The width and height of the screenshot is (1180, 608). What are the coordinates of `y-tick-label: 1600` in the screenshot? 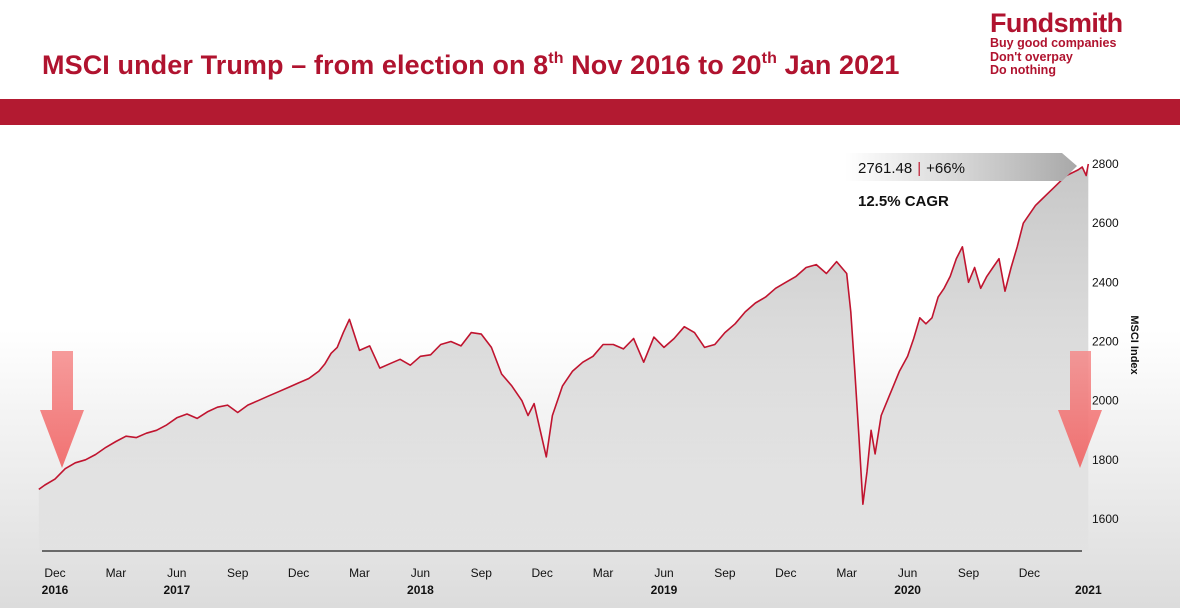 It's located at (1105, 519).